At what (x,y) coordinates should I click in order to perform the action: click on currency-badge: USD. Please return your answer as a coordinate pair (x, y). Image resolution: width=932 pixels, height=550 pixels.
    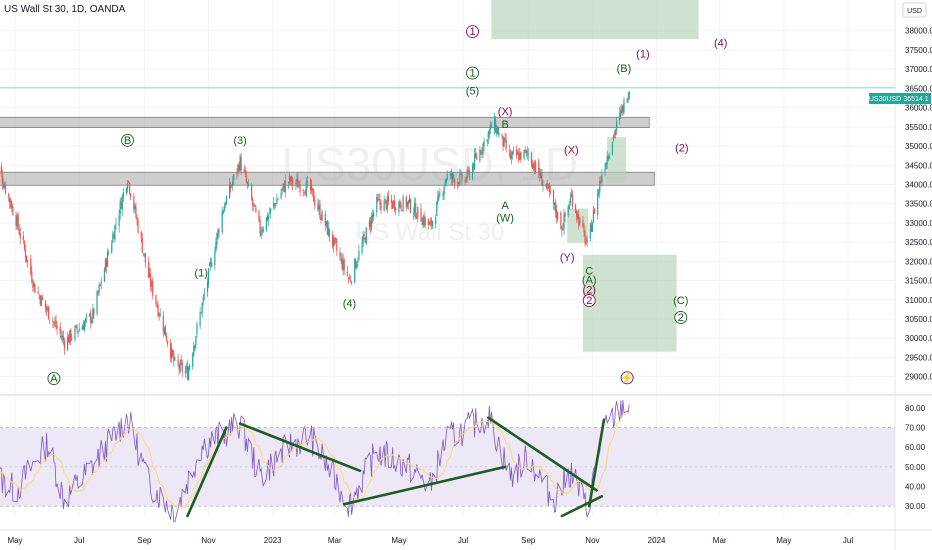
    Looking at the image, I should click on (914, 10).